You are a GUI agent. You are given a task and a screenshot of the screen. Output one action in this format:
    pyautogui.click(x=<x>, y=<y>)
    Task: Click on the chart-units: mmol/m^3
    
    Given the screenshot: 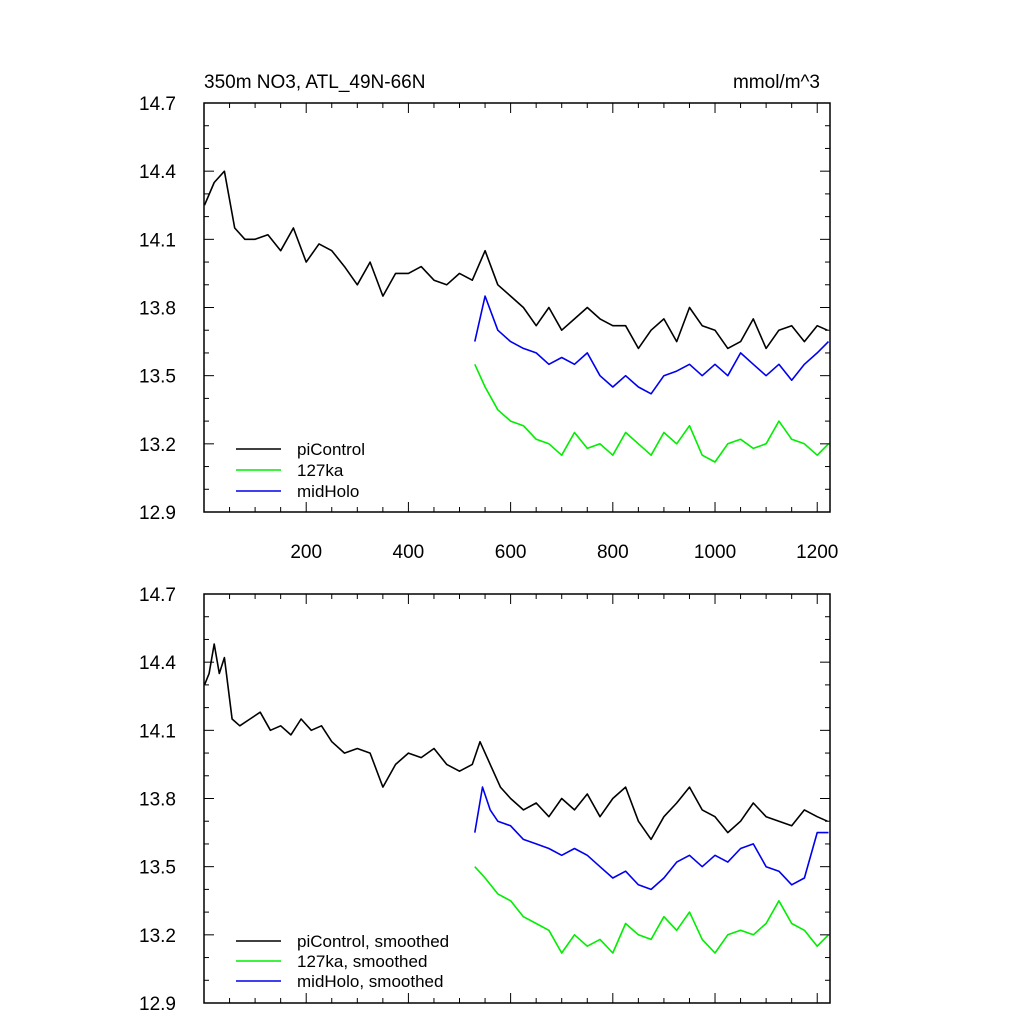 What is the action you would take?
    pyautogui.click(x=776, y=82)
    